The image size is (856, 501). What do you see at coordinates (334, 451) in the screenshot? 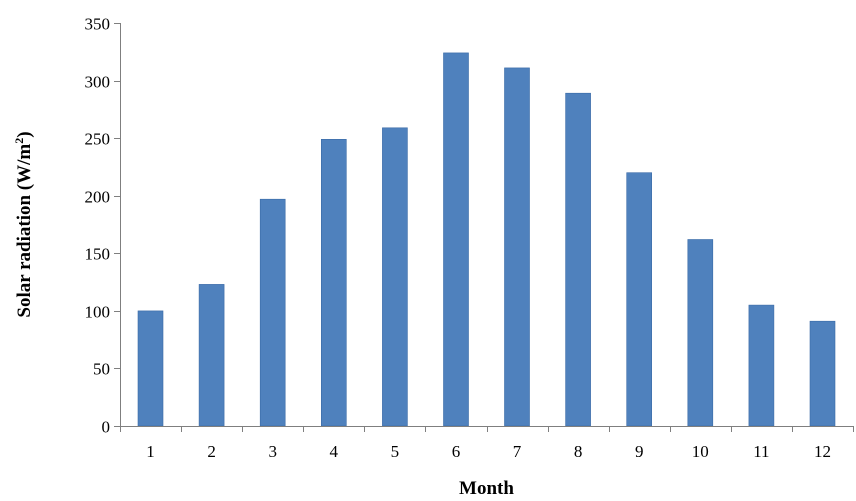
I see `x-tick-label: 4` at bounding box center [334, 451].